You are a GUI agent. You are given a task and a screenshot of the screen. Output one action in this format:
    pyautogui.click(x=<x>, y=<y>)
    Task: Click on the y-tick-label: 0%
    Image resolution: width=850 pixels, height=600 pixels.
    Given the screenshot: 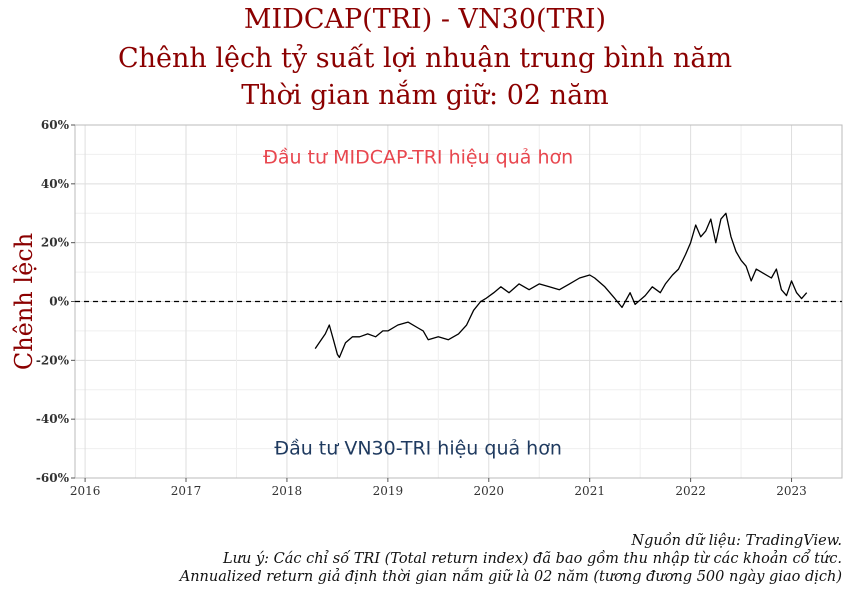 What is the action you would take?
    pyautogui.click(x=59, y=302)
    